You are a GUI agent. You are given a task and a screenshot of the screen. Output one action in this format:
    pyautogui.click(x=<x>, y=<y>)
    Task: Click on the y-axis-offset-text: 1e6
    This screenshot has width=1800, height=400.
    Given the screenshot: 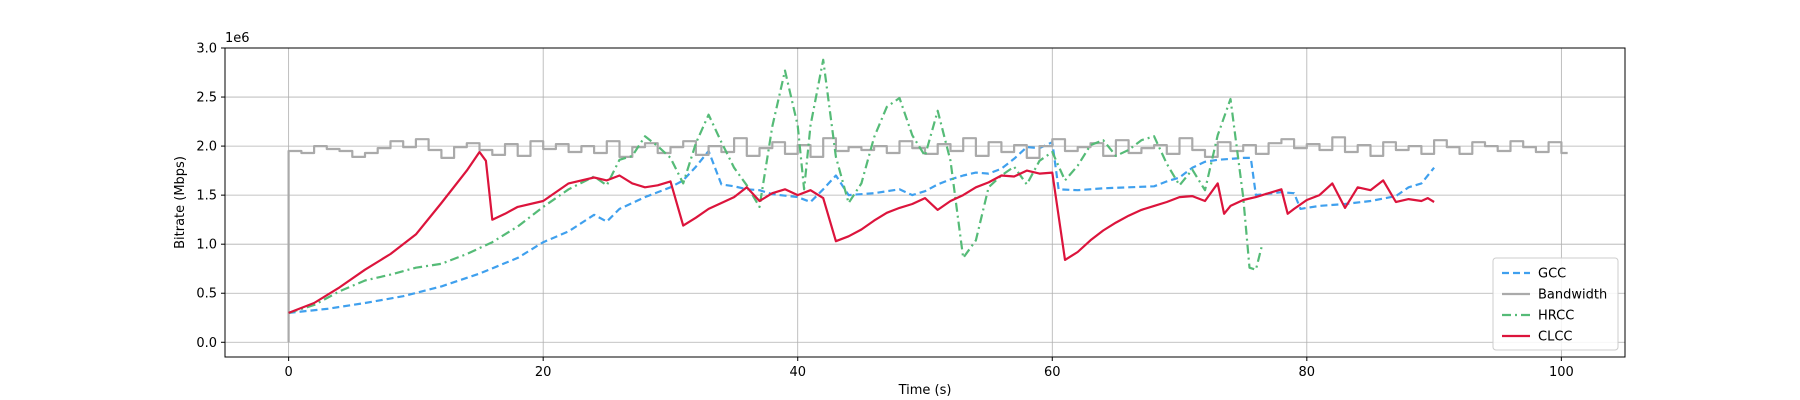 What is the action you would take?
    pyautogui.click(x=237, y=38)
    